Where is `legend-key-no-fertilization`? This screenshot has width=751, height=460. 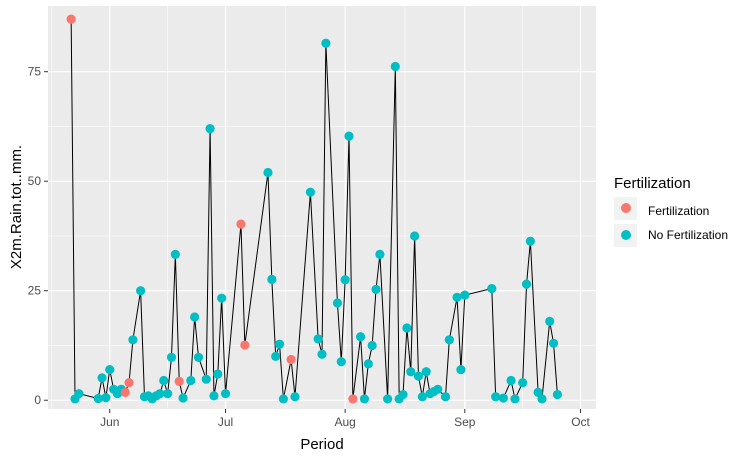
legend-key-no-fertilization is located at coordinates (626, 235).